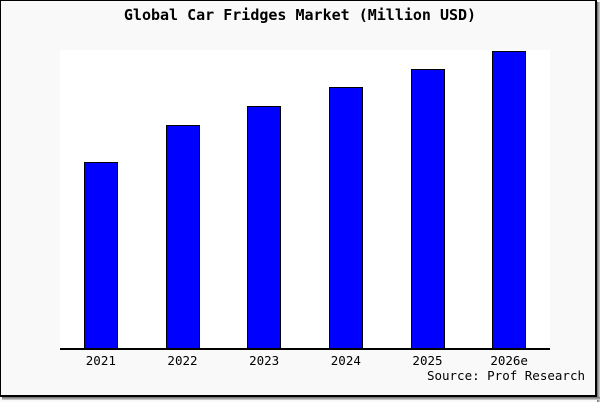  I want to click on x-tick-2024: 2024, so click(345, 360).